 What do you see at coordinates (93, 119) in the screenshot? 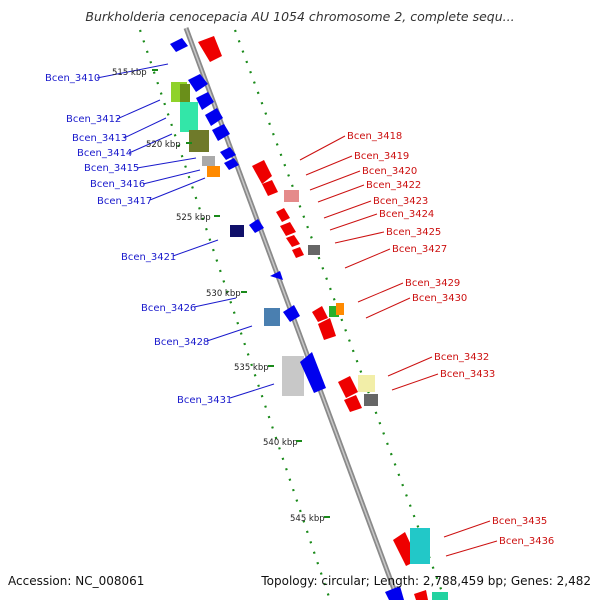
I see `gene-label-bcen-3412: Bcen_3412` at bounding box center [93, 119].